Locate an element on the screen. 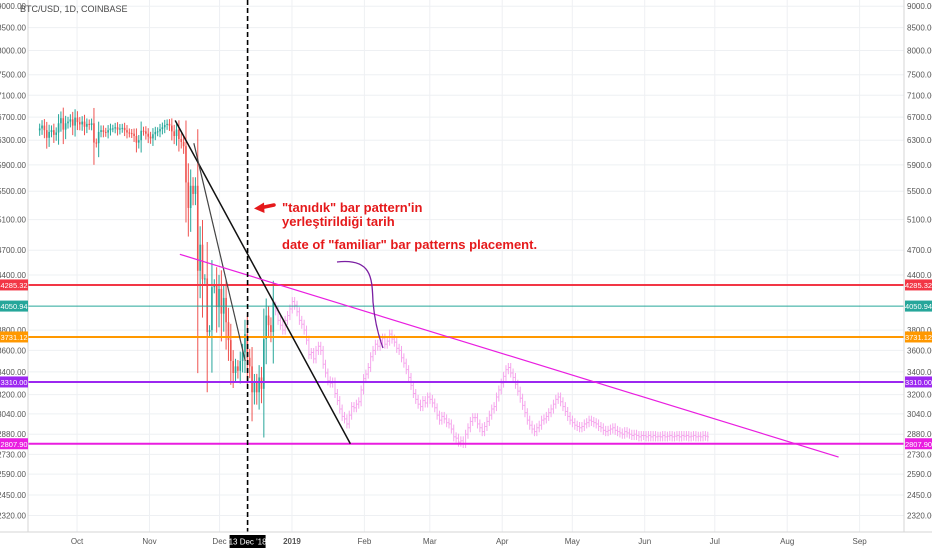 This screenshot has height=550, width=932. y-tick-left: 6300.00 is located at coordinates (13, 140).